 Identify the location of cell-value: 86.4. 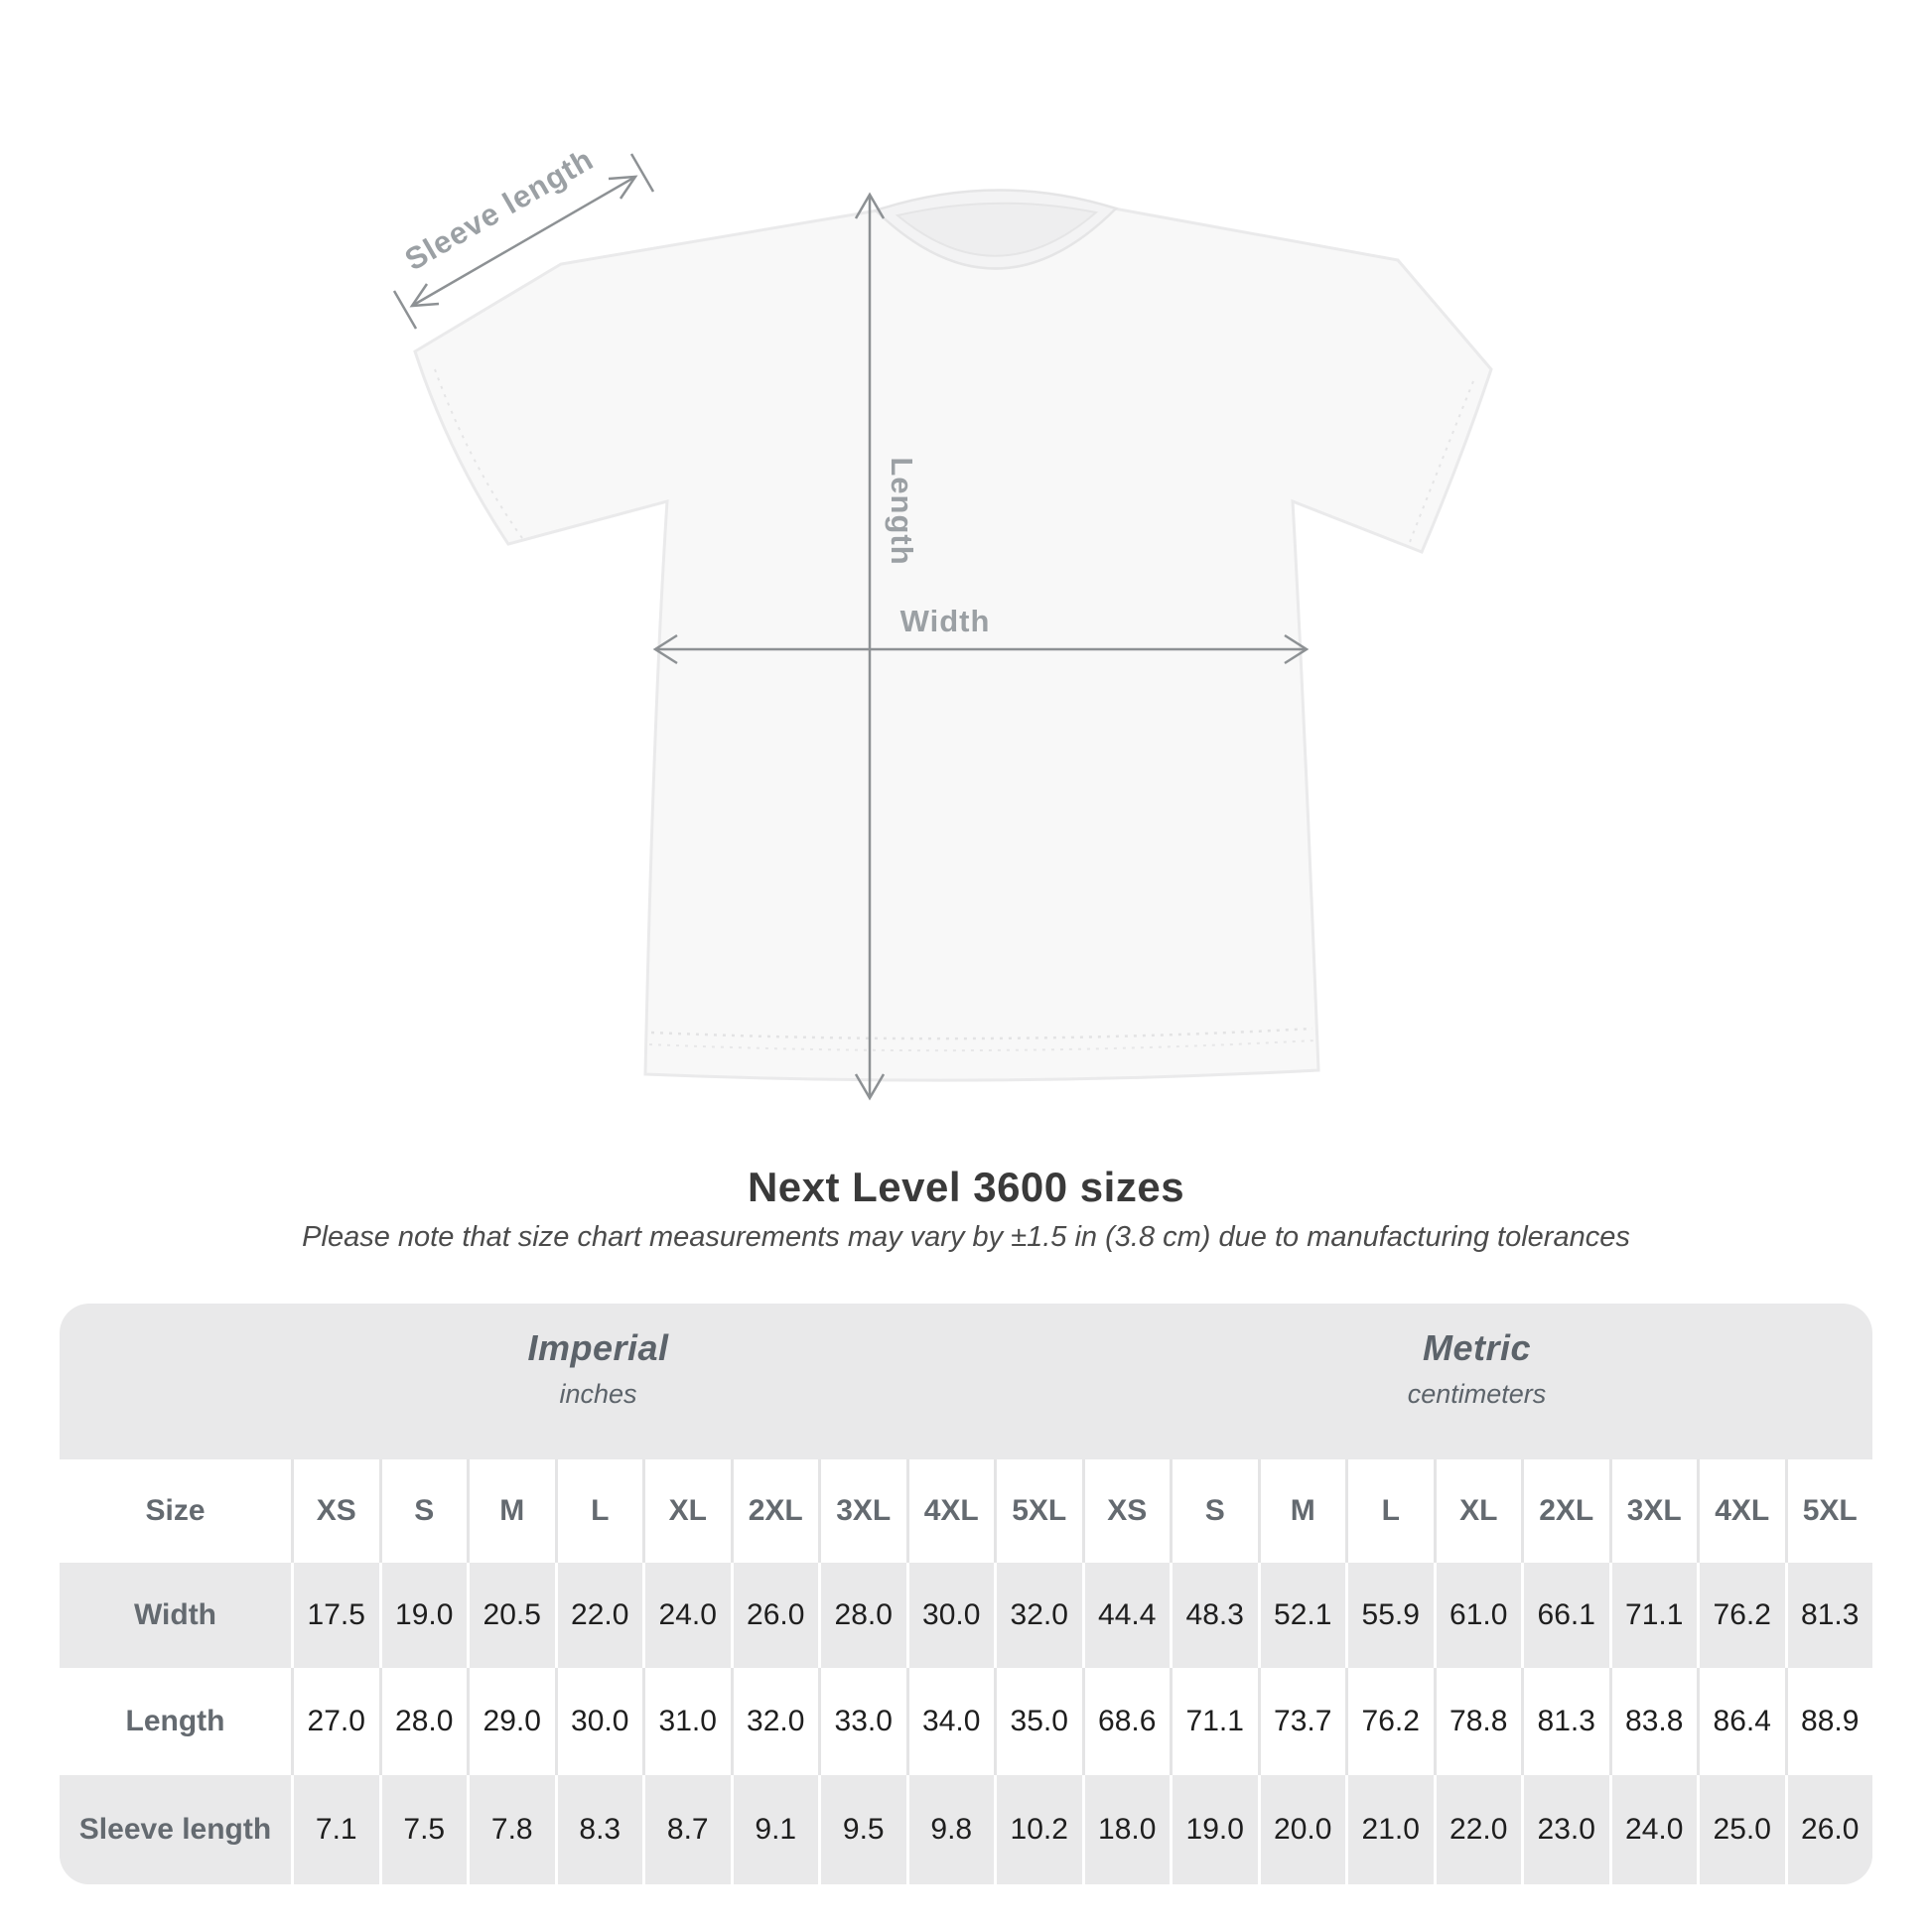
(1741, 1722).